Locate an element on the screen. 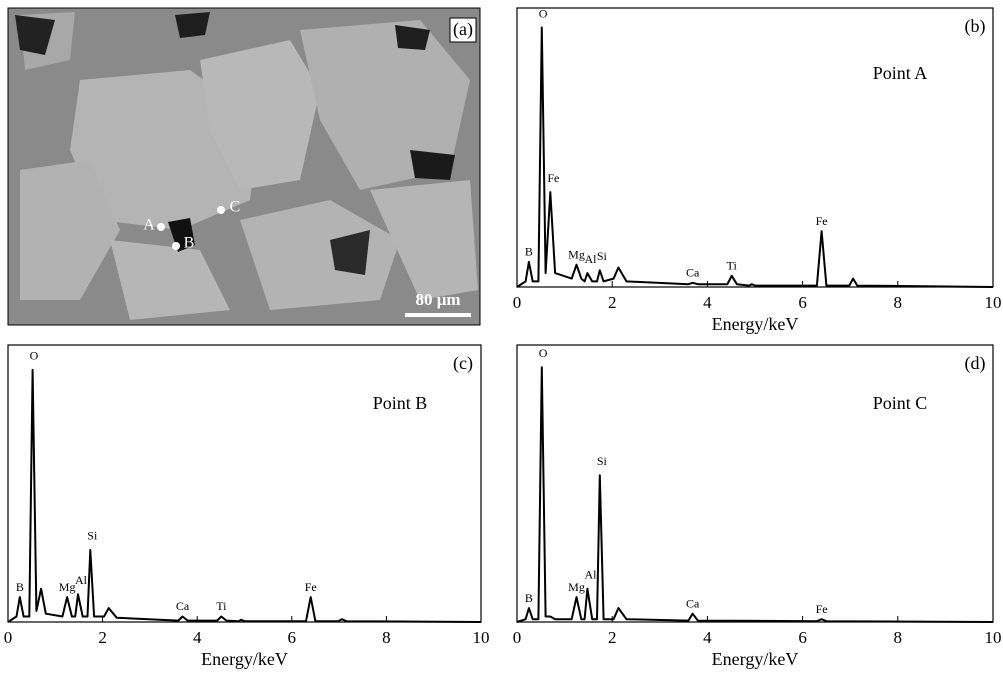 The image size is (1003, 677). point-label: C is located at coordinates (235, 207).